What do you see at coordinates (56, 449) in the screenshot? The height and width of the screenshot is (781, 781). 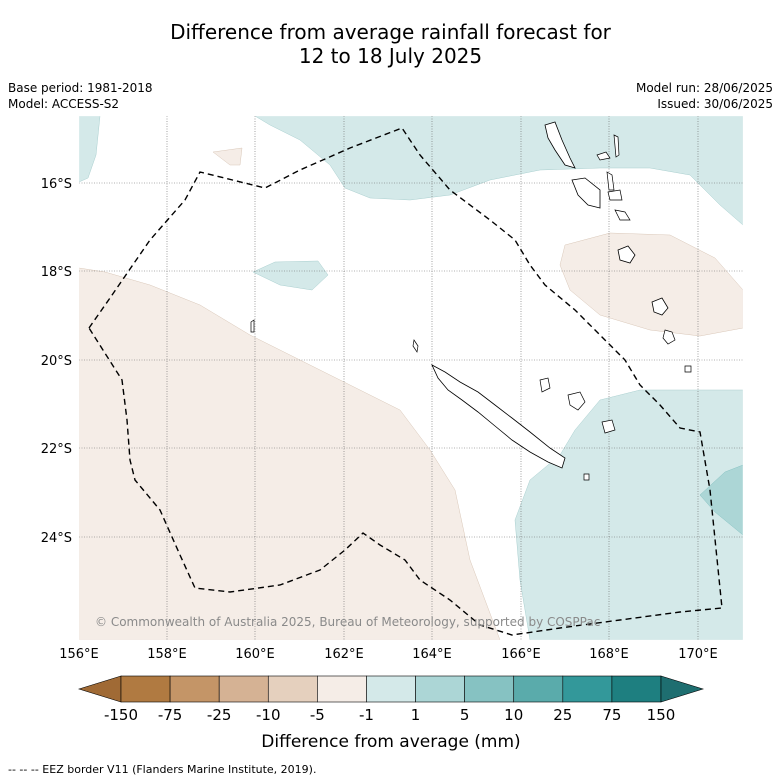 I see `lat-label-22s: 22°S` at bounding box center [56, 449].